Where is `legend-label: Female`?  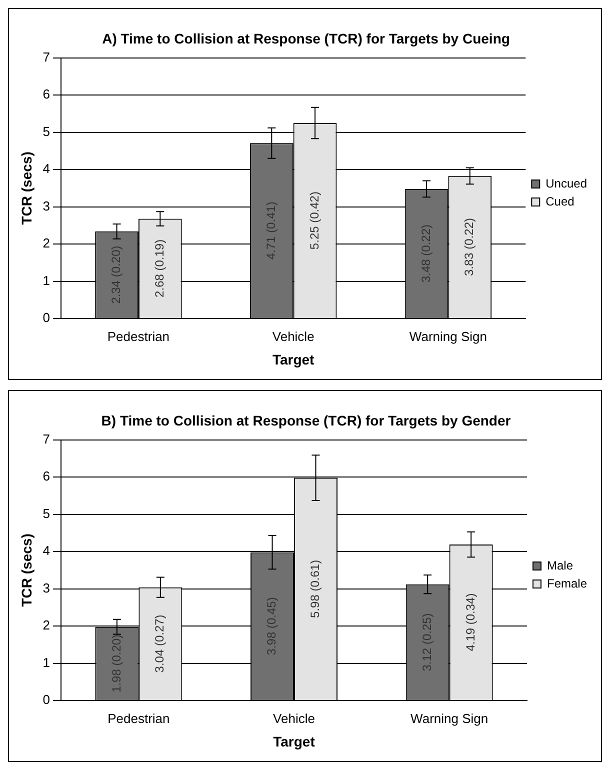 legend-label: Female is located at coordinates (567, 583).